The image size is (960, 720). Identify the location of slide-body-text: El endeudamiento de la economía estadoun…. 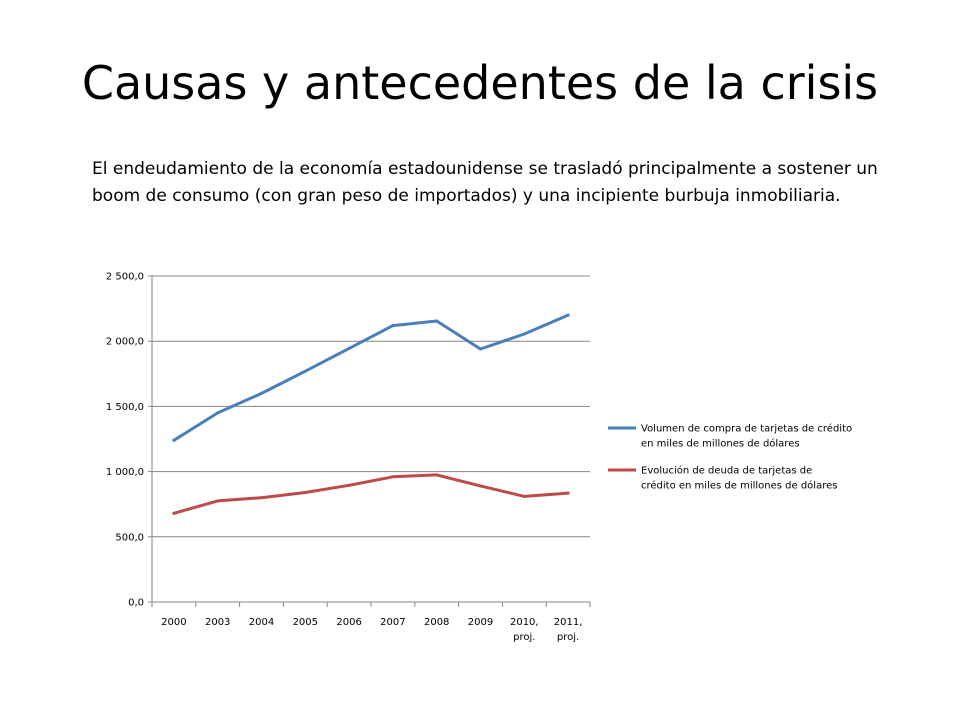
(485, 182).